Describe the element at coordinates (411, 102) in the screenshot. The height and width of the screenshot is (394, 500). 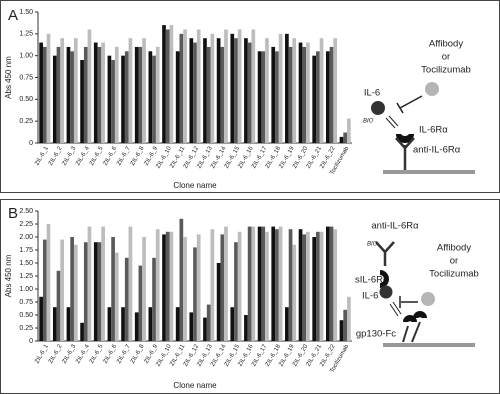
I see `inhibition-line` at that location.